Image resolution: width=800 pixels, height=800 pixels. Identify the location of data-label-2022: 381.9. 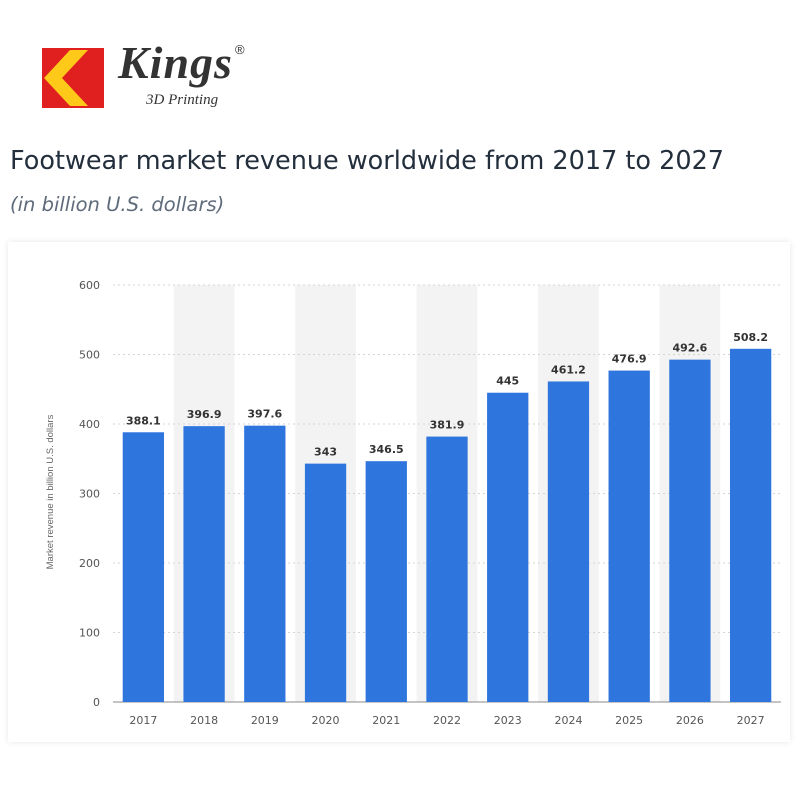
(447, 425).